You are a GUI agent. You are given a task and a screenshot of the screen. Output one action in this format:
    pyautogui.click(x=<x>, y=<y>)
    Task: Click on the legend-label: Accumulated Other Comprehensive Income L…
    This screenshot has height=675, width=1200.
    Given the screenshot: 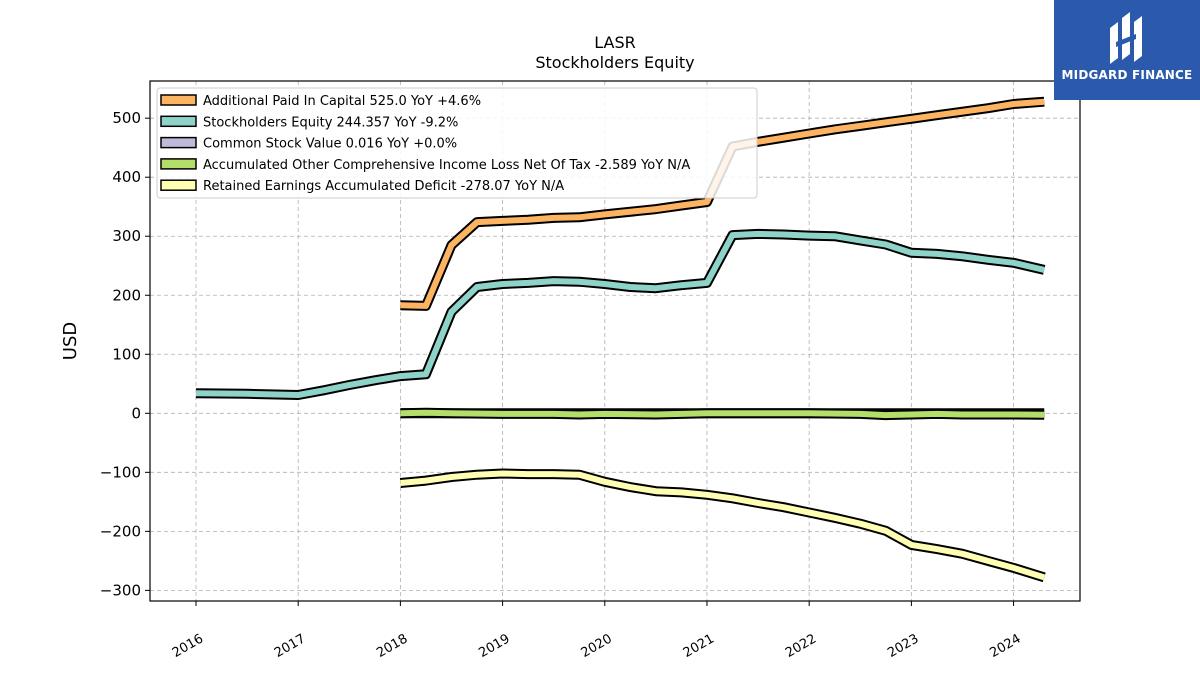 What is the action you would take?
    pyautogui.click(x=446, y=165)
    